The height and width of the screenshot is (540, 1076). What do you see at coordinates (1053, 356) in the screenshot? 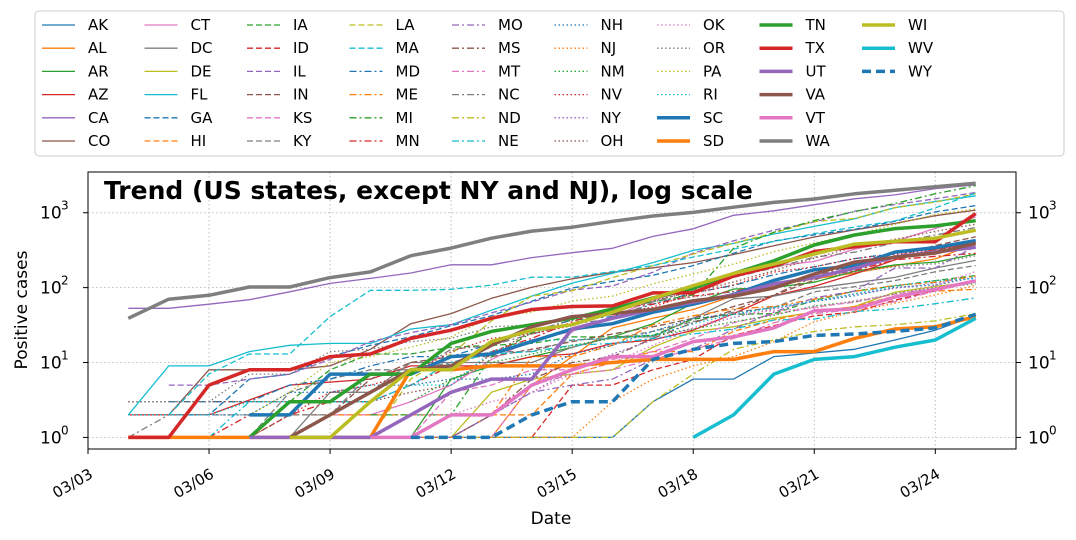
I see `y-tick-label-right-exponent: 1` at bounding box center [1053, 356].